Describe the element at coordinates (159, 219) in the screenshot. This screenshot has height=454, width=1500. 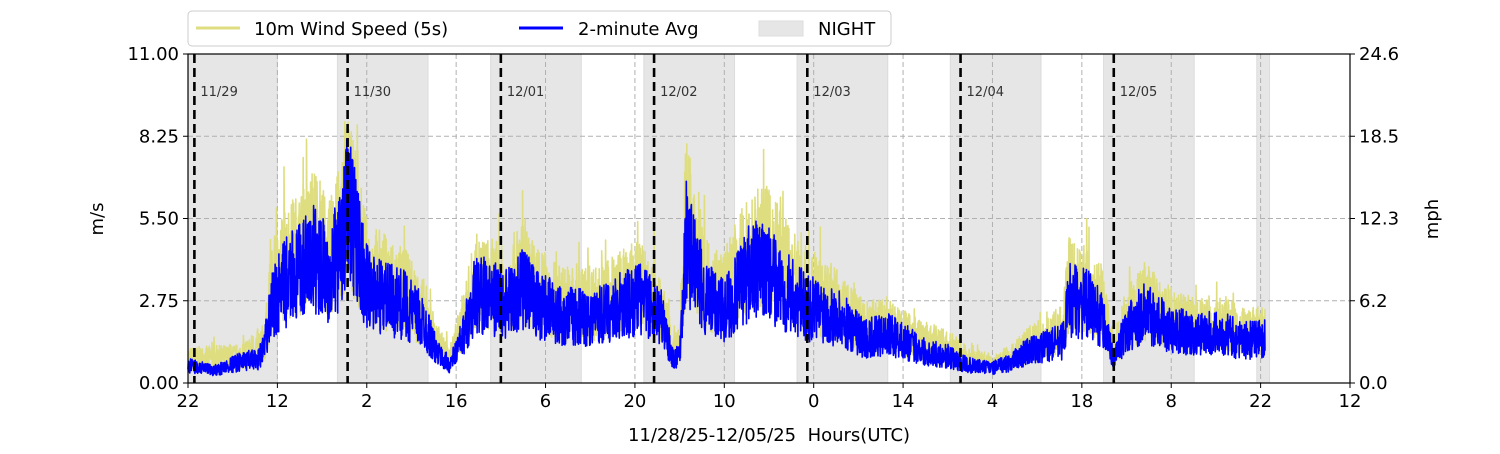
I see `y-tick-label: 5.50` at that location.